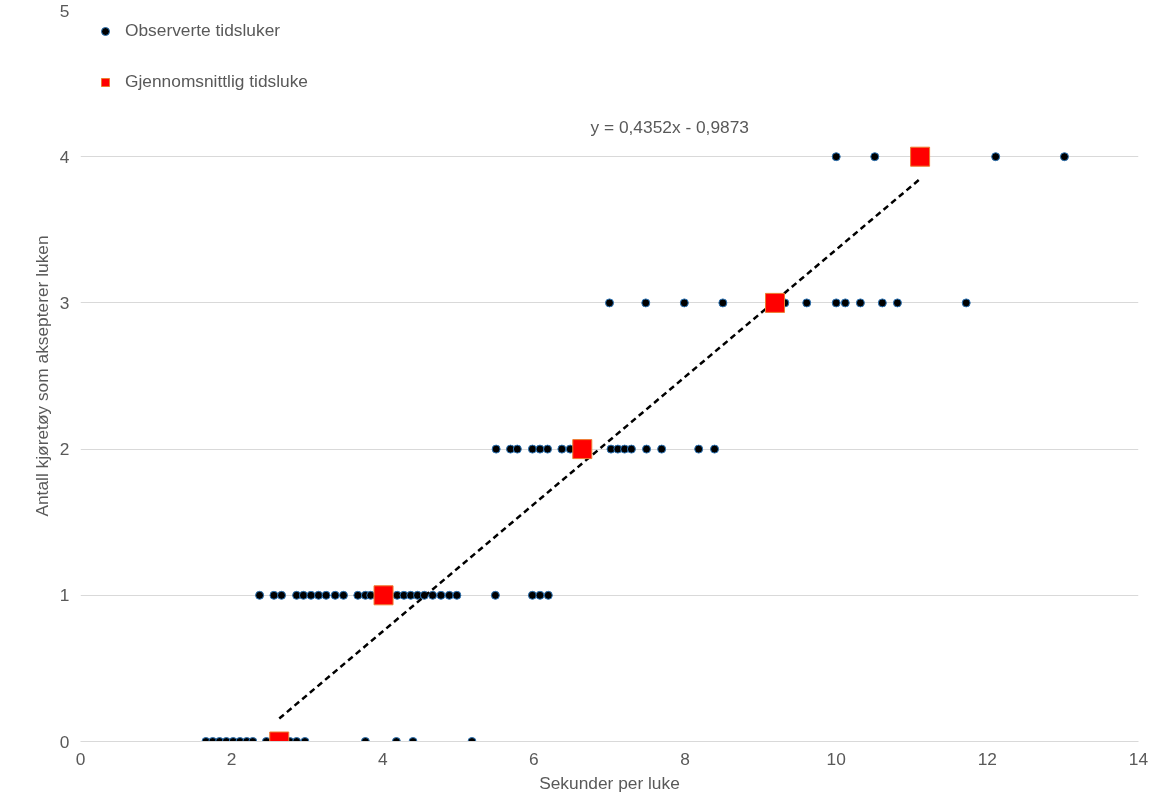 This screenshot has width=1158, height=811. Describe the element at coordinates (203, 30) in the screenshot. I see `legend-label: Observerte tidsluker` at that location.